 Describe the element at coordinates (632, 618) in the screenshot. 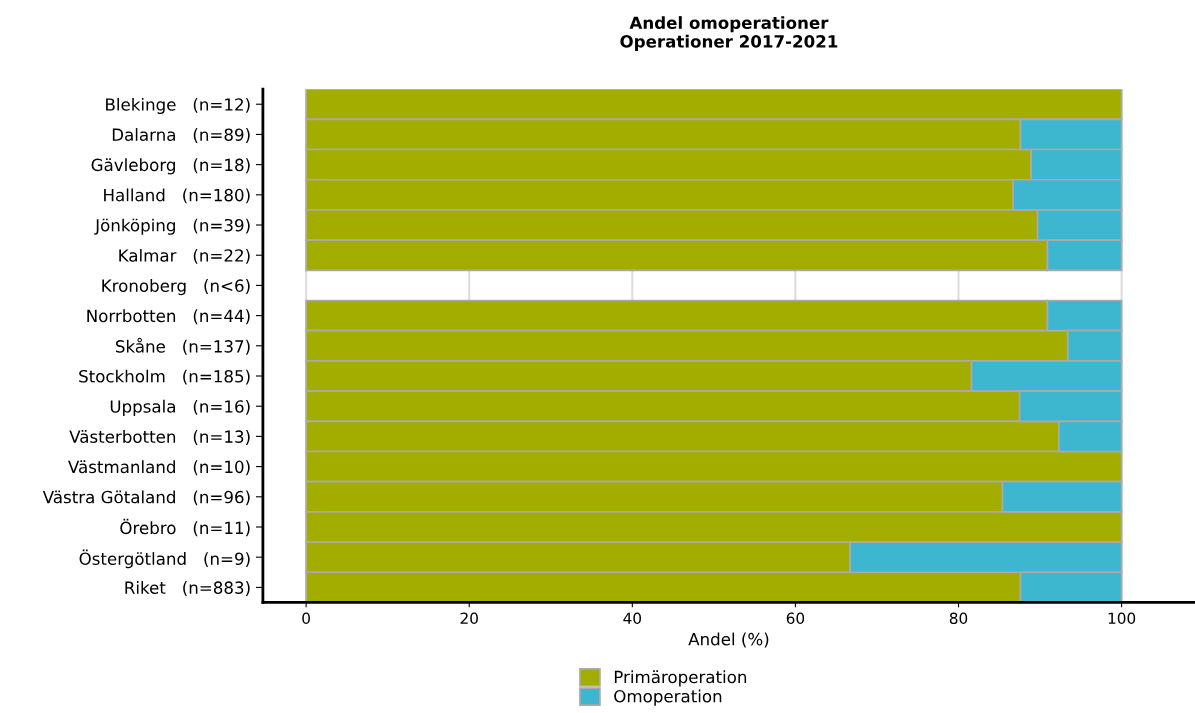

I see `x-tick-label: 40` at that location.